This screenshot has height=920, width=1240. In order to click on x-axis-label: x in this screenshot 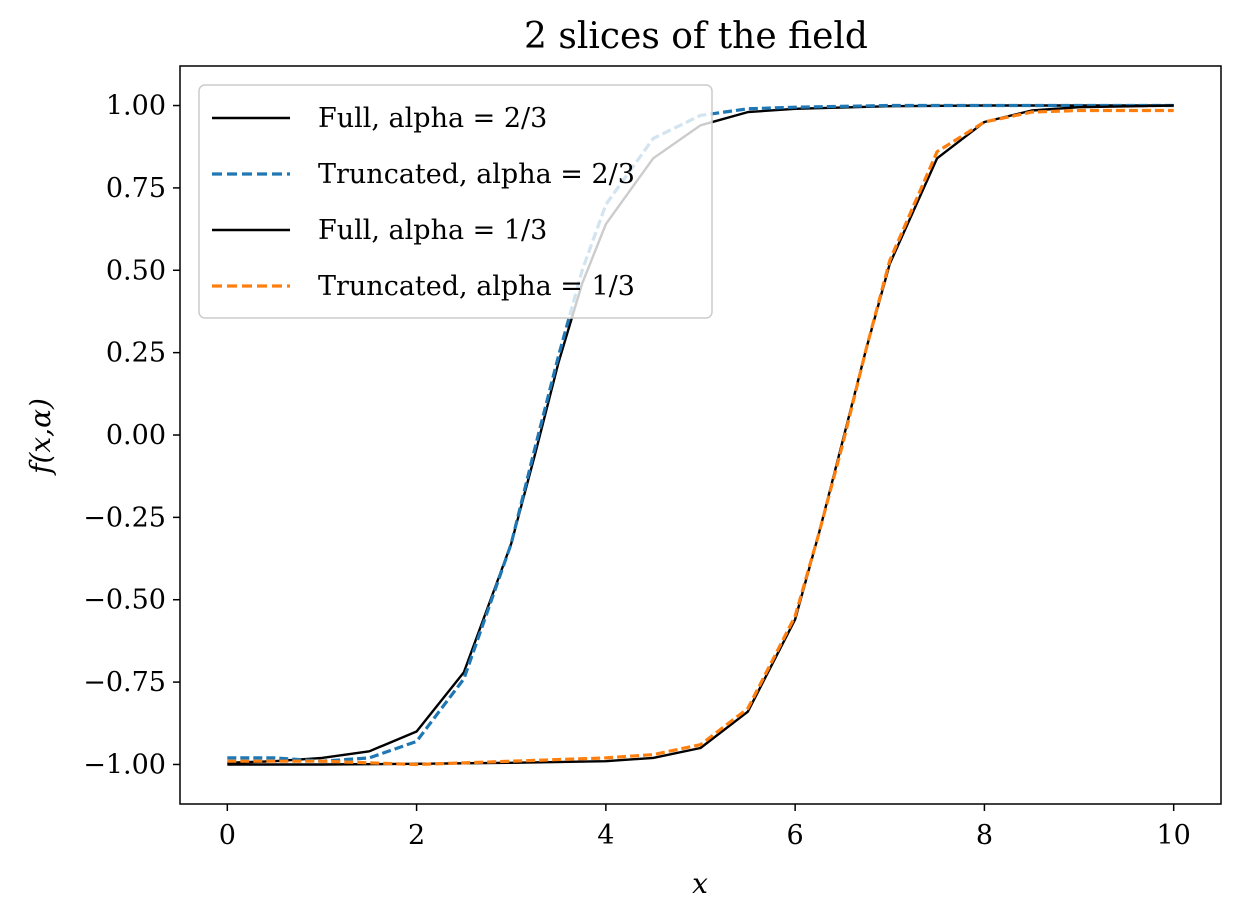, I will do `click(700, 883)`.